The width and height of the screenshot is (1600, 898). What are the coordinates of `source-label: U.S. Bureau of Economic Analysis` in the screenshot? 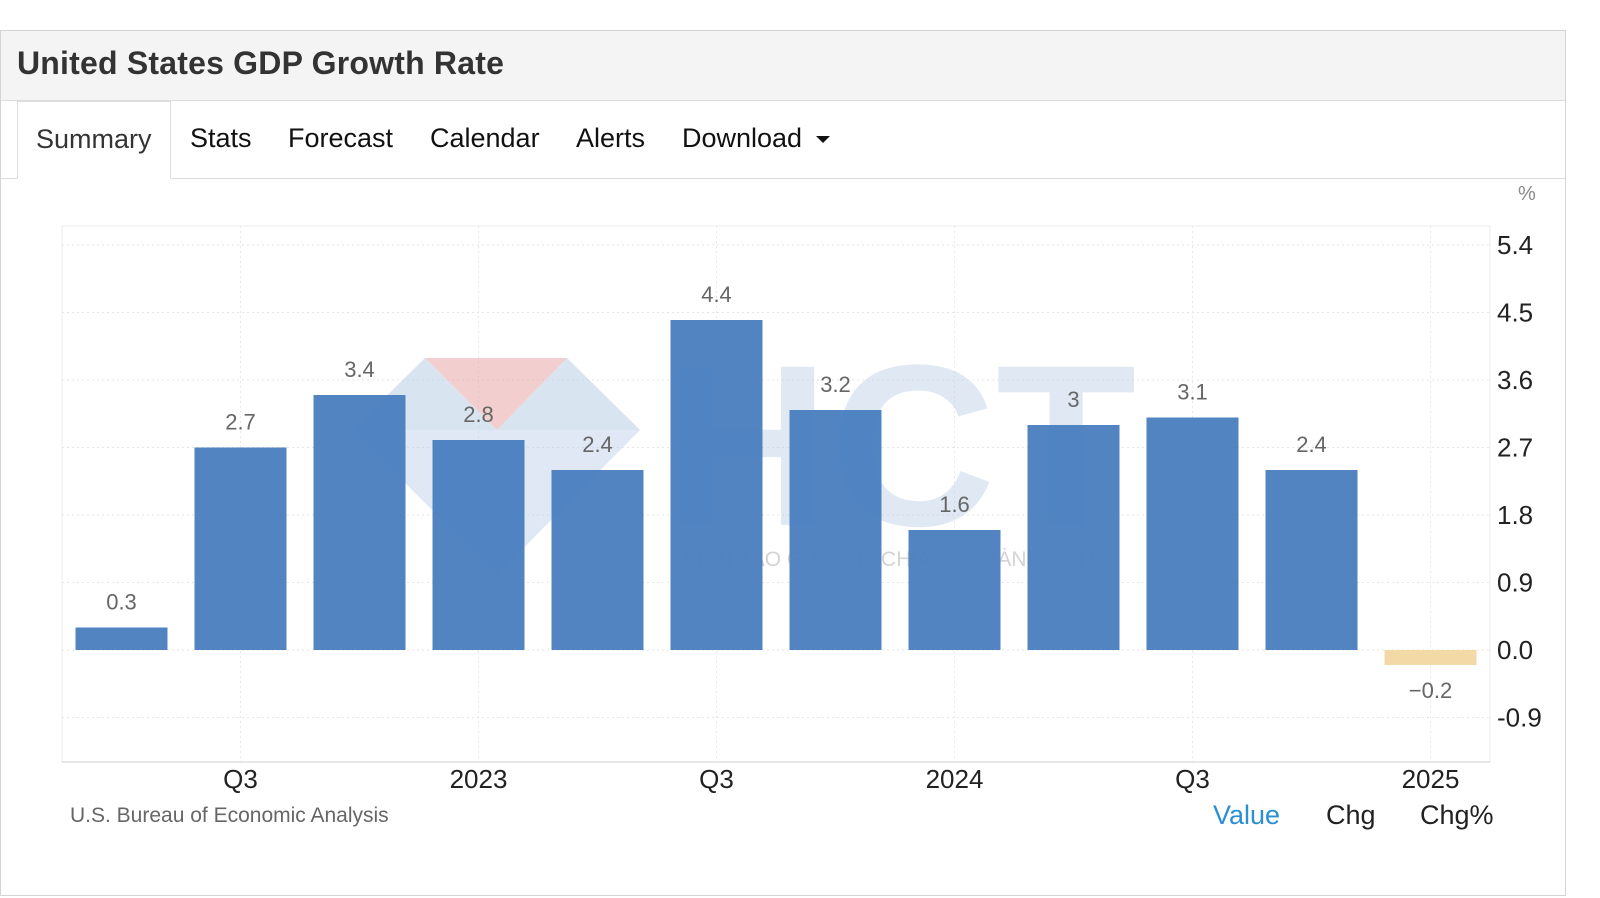 It's located at (229, 815).